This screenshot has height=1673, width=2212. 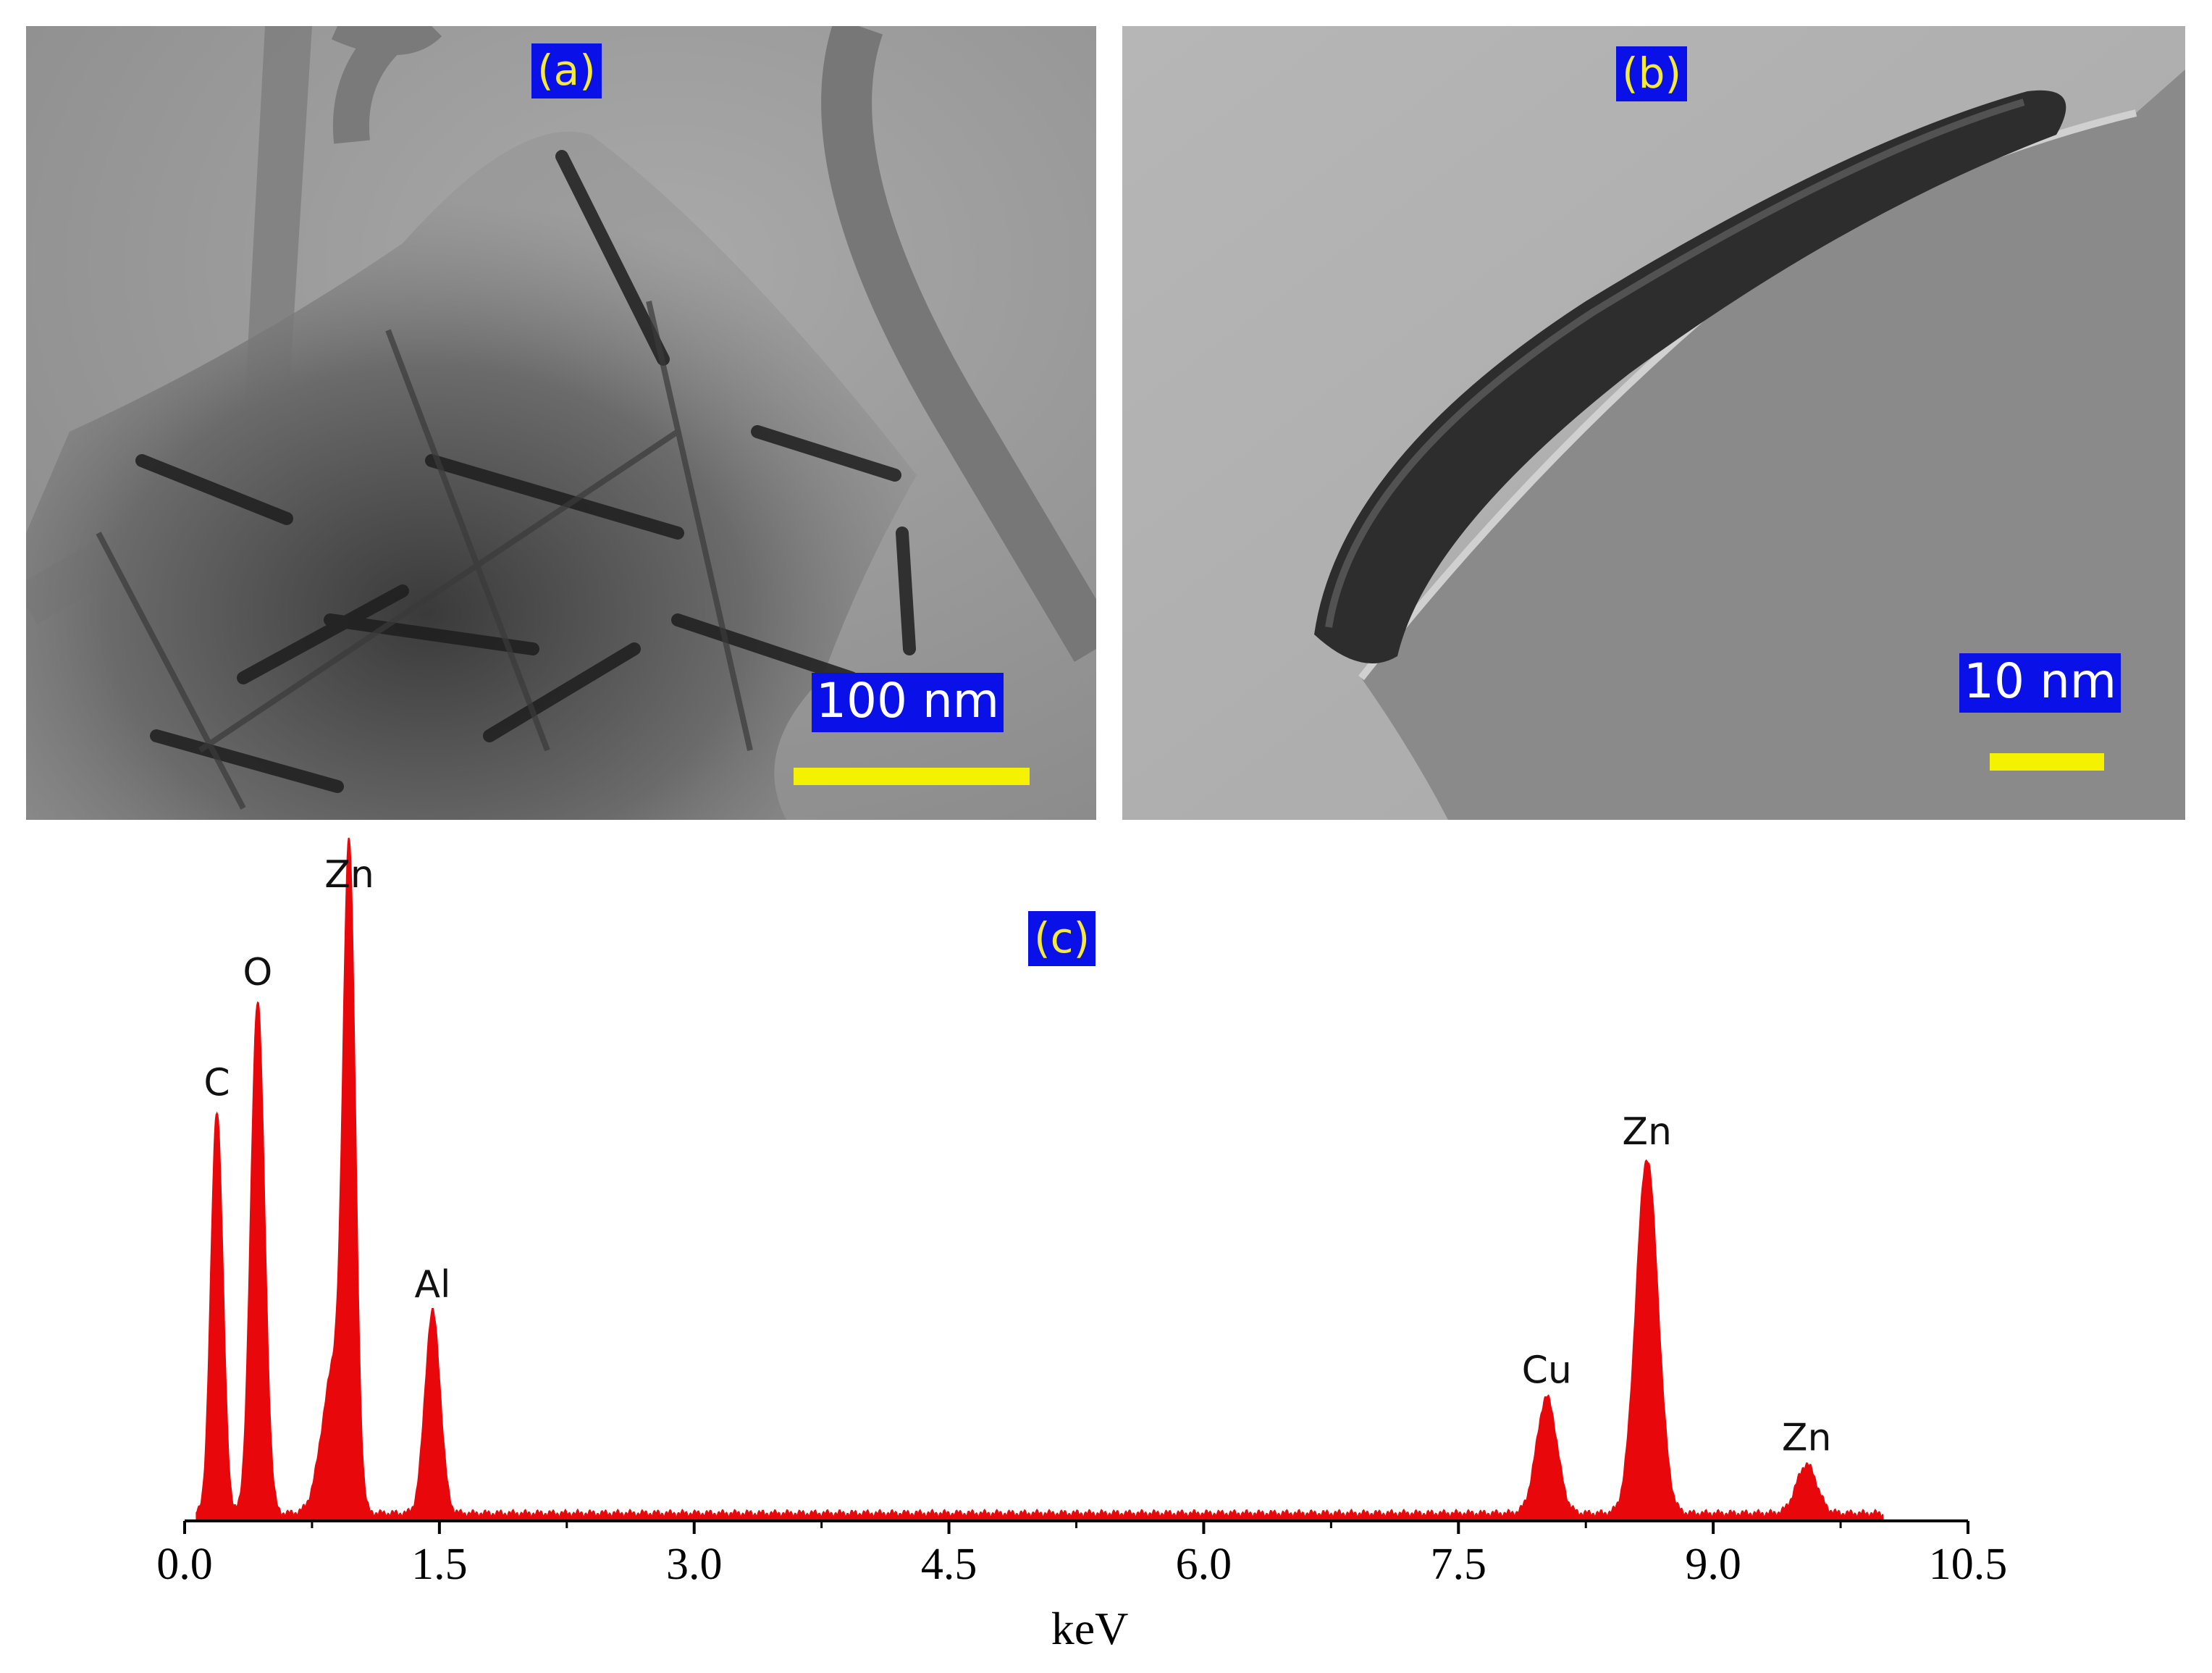 I want to click on x-tick-labels: 0.0 1.5 3.0 4.5 6.0 7.5 9.0 10.5, so click(x=1081, y=1564).